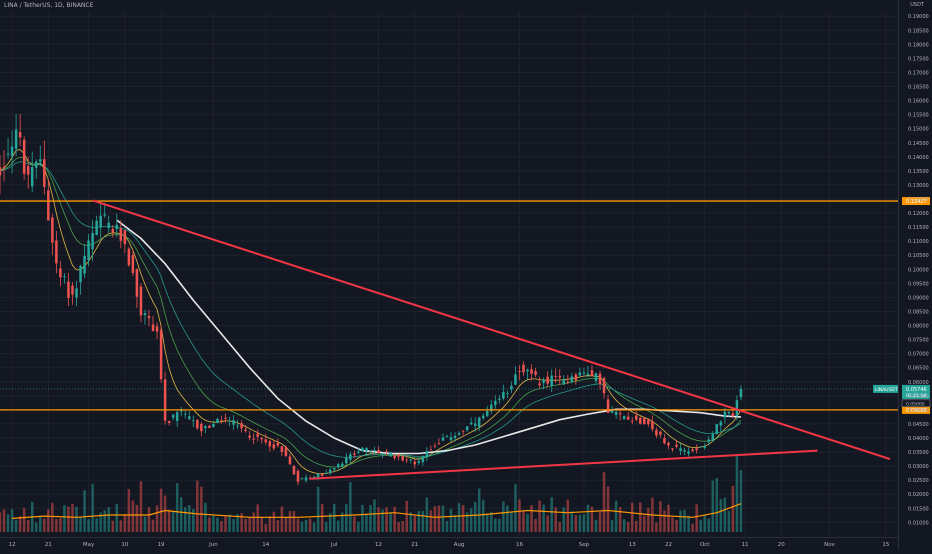 Image resolution: width=932 pixels, height=554 pixels. What do you see at coordinates (161, 545) in the screenshot?
I see `x-tick-label: 19` at bounding box center [161, 545].